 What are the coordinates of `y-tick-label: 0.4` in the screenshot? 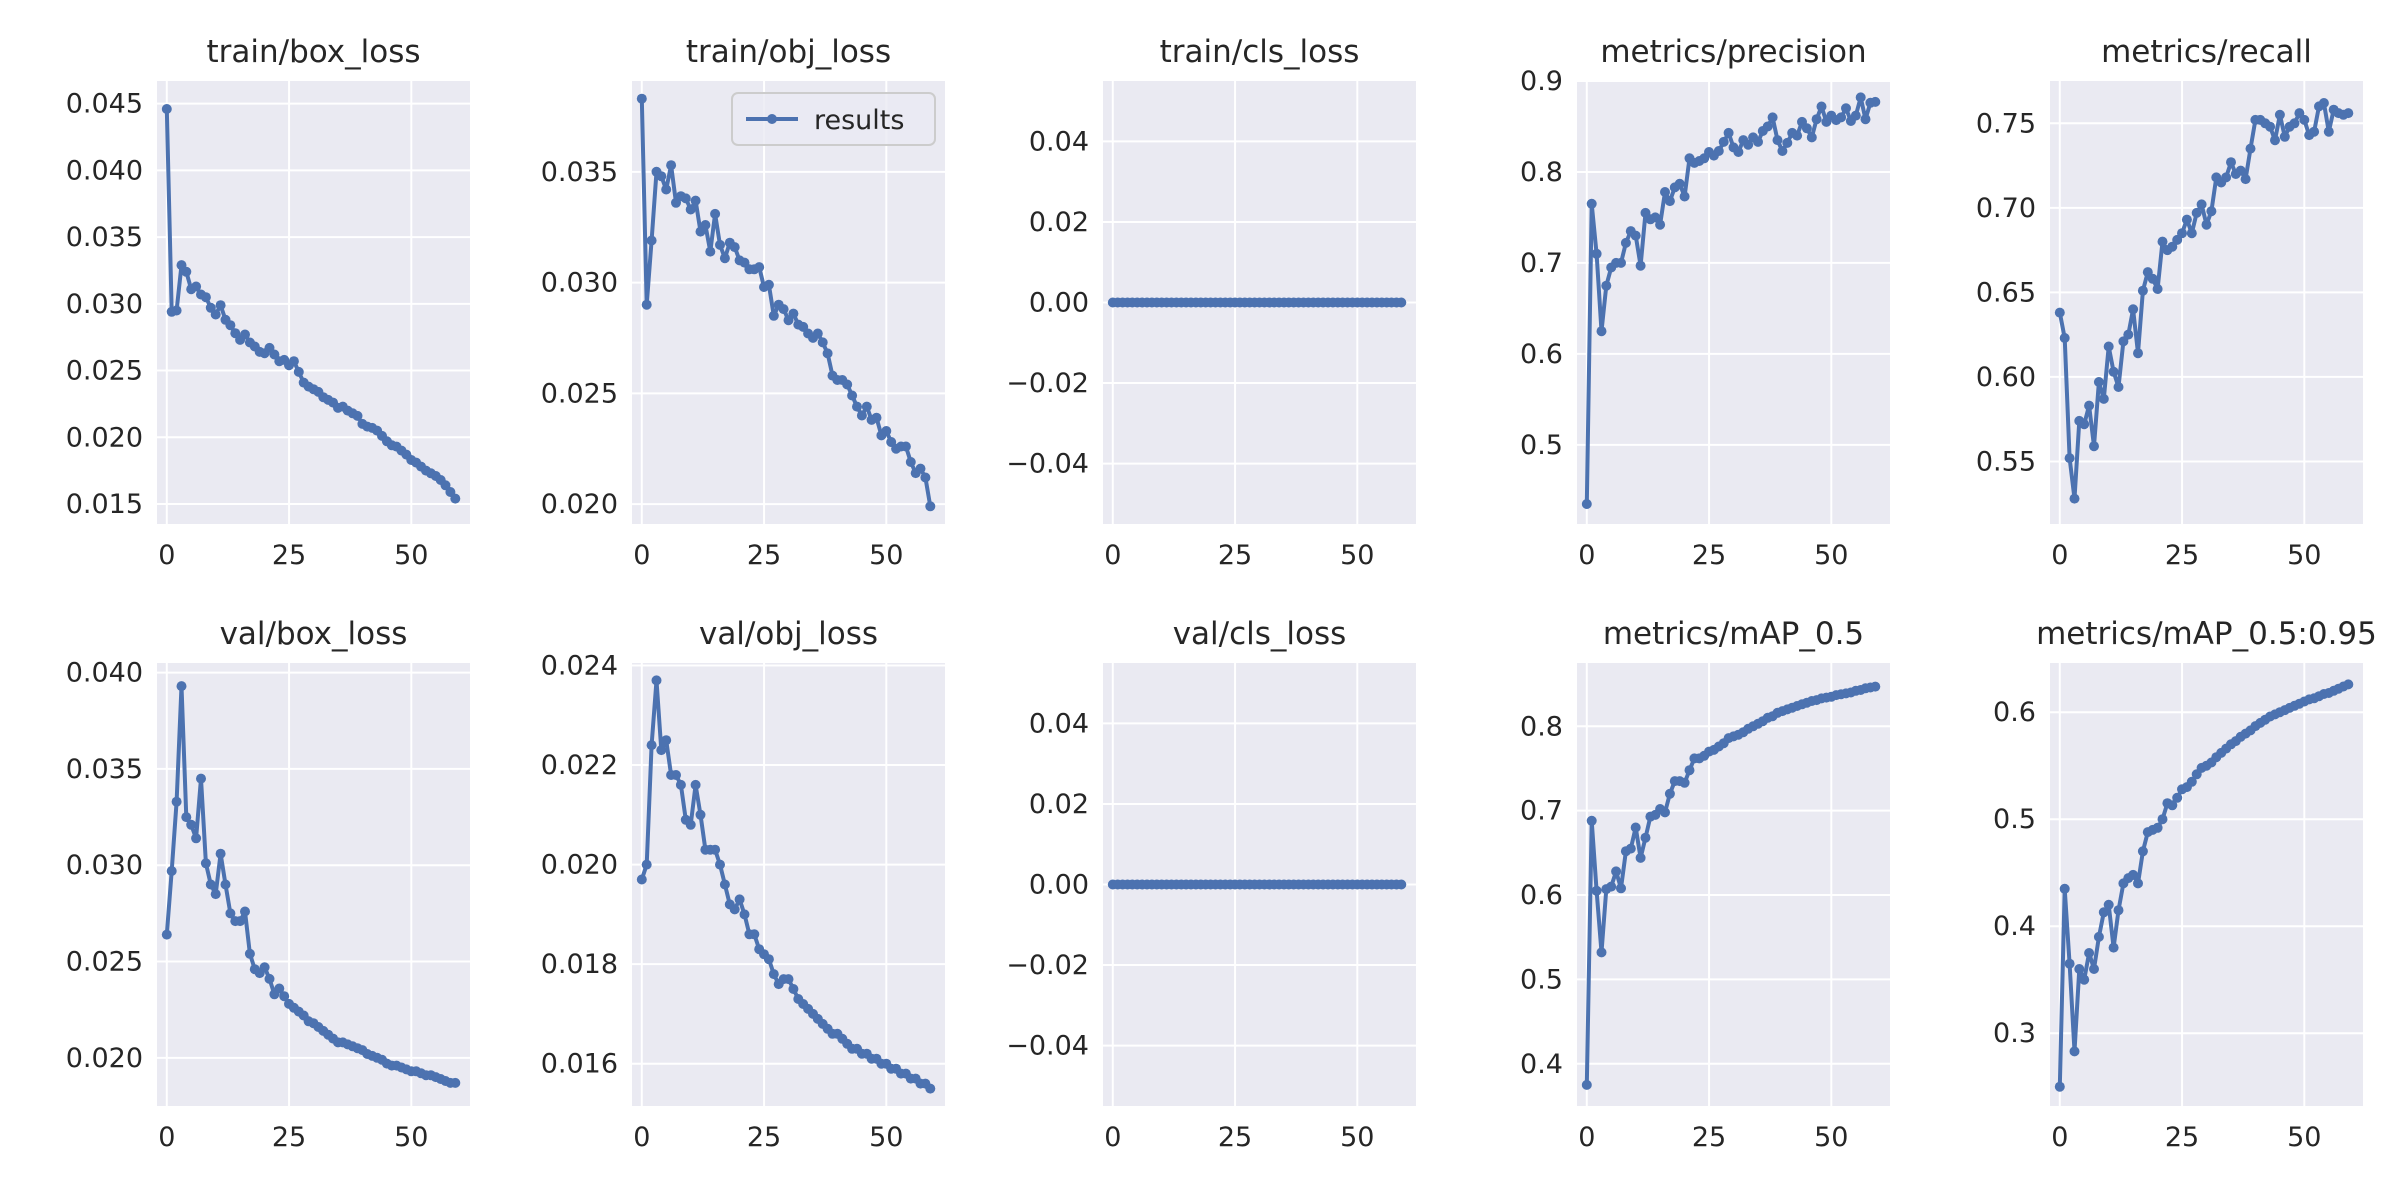 It's located at (1541, 1064).